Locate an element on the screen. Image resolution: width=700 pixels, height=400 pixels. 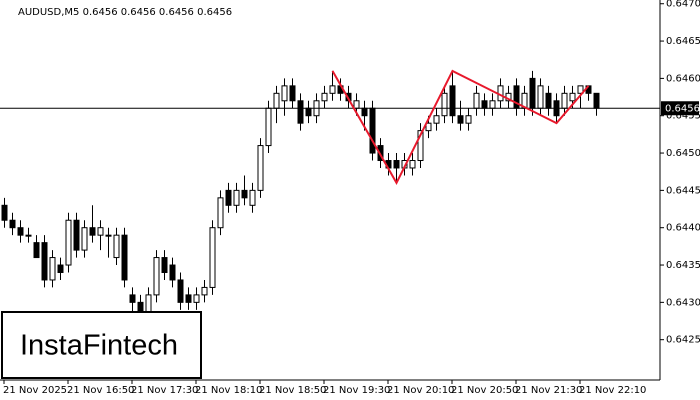
y-tick-label: 0.6435 is located at coordinates (683, 265).